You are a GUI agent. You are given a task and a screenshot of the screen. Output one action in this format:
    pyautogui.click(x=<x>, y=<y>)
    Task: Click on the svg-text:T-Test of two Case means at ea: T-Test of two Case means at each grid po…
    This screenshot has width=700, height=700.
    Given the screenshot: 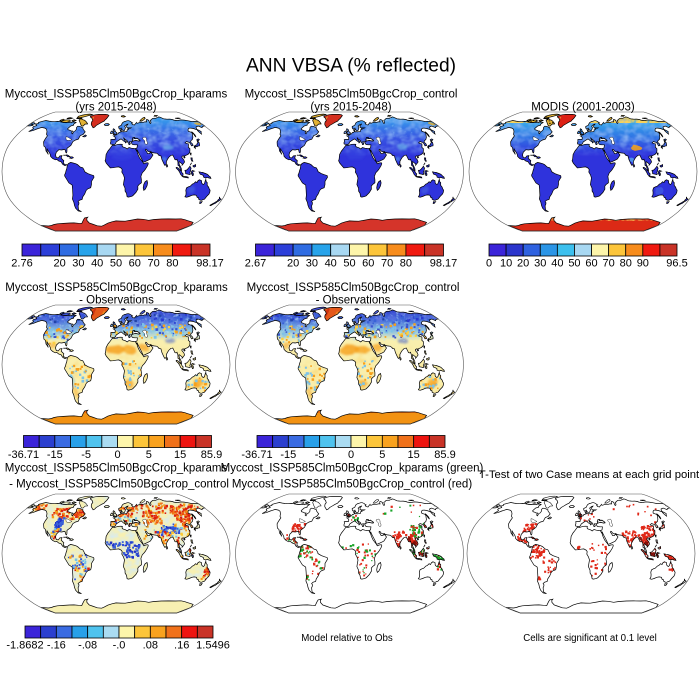 What is the action you would take?
    pyautogui.click(x=589, y=475)
    